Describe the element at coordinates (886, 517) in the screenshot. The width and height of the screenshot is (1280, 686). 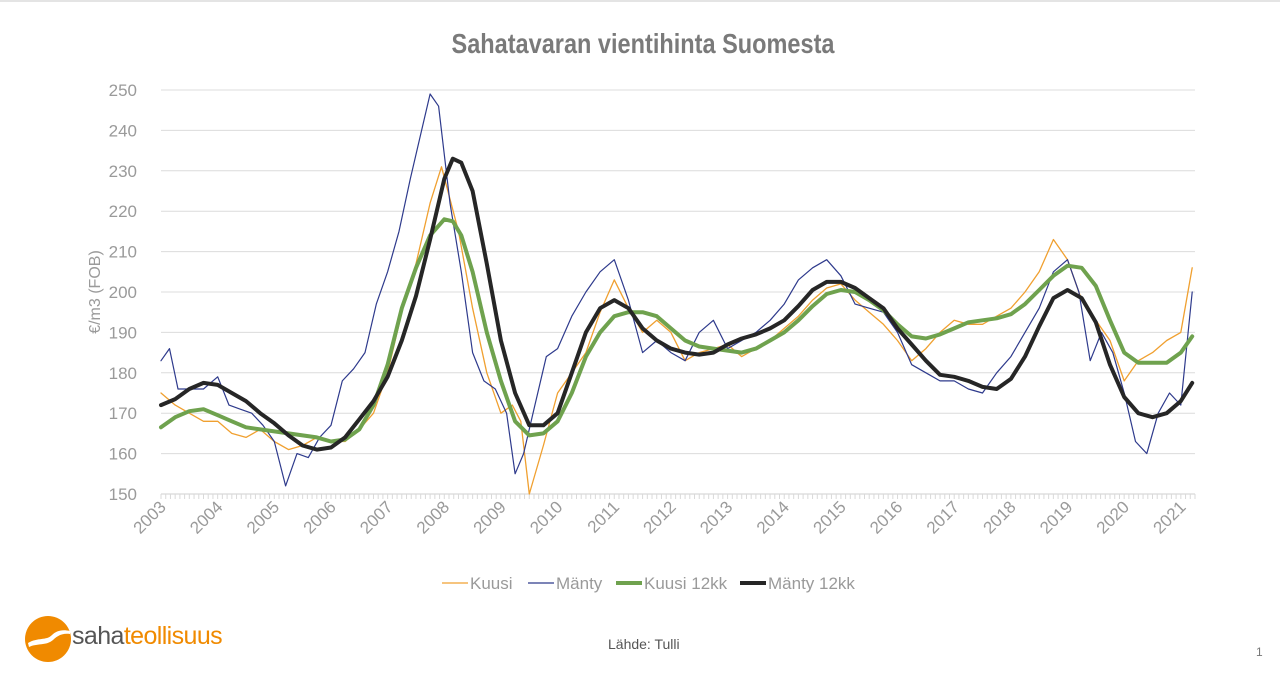
I see `x-tick-label: 2016` at that location.